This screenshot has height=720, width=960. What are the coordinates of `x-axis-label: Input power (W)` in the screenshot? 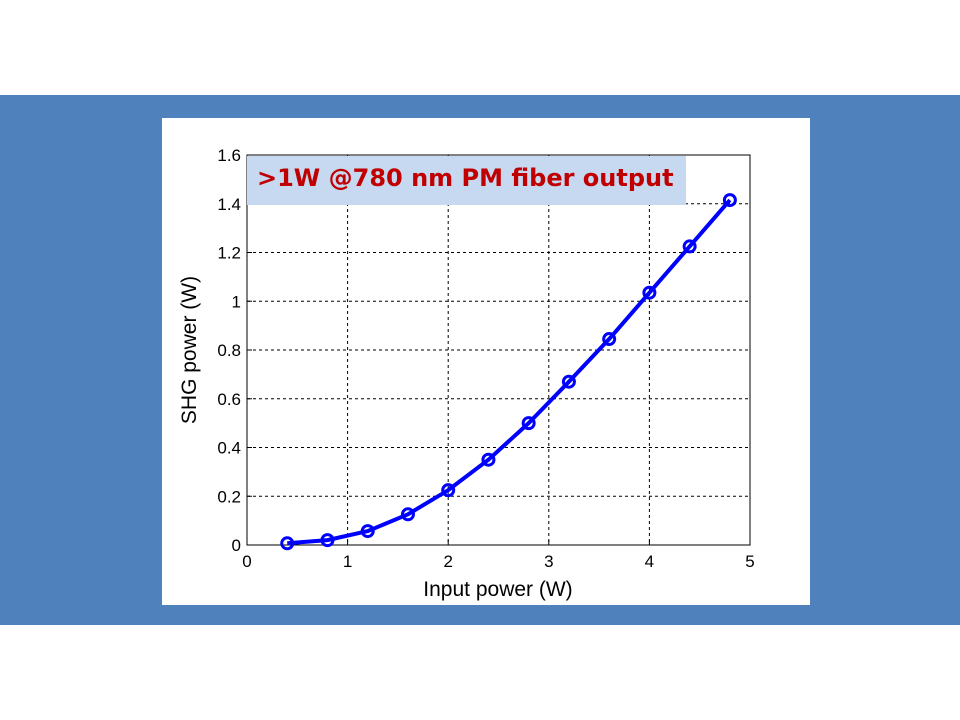 It's located at (497, 589).